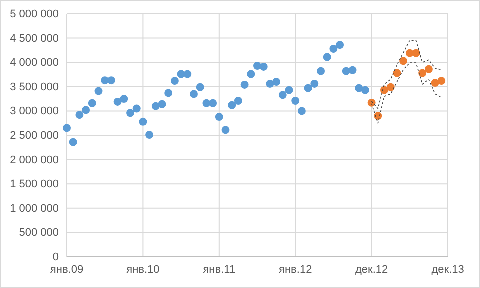 The width and height of the screenshot is (480, 288). I want to click on y-tick-label: 5 000 000, so click(34, 14).